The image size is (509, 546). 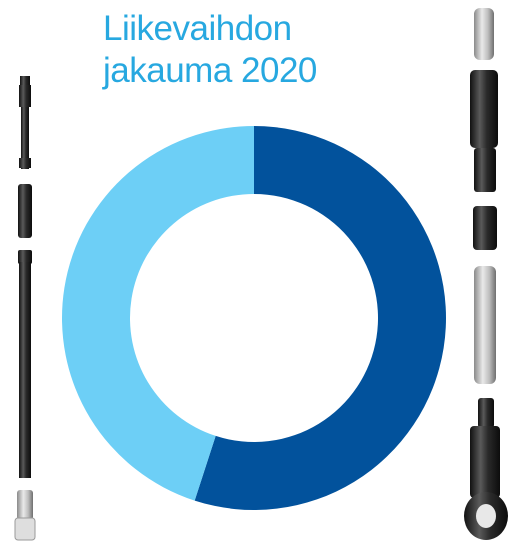 What do you see at coordinates (197, 28) in the screenshot?
I see `chart-title-line-1: Liikevaihdon` at bounding box center [197, 28].